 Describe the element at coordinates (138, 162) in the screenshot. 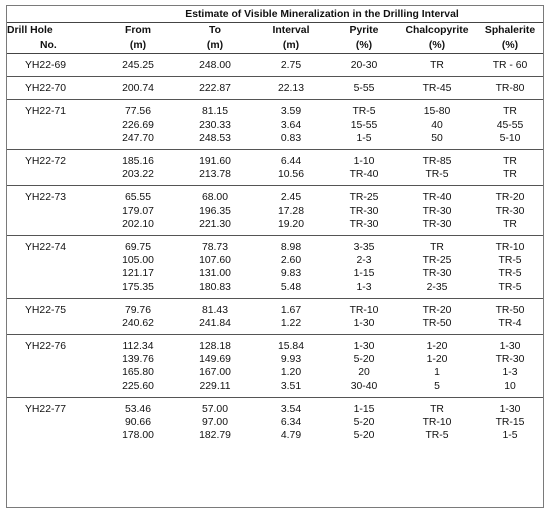

I see `cell-from: 185.16` at that location.